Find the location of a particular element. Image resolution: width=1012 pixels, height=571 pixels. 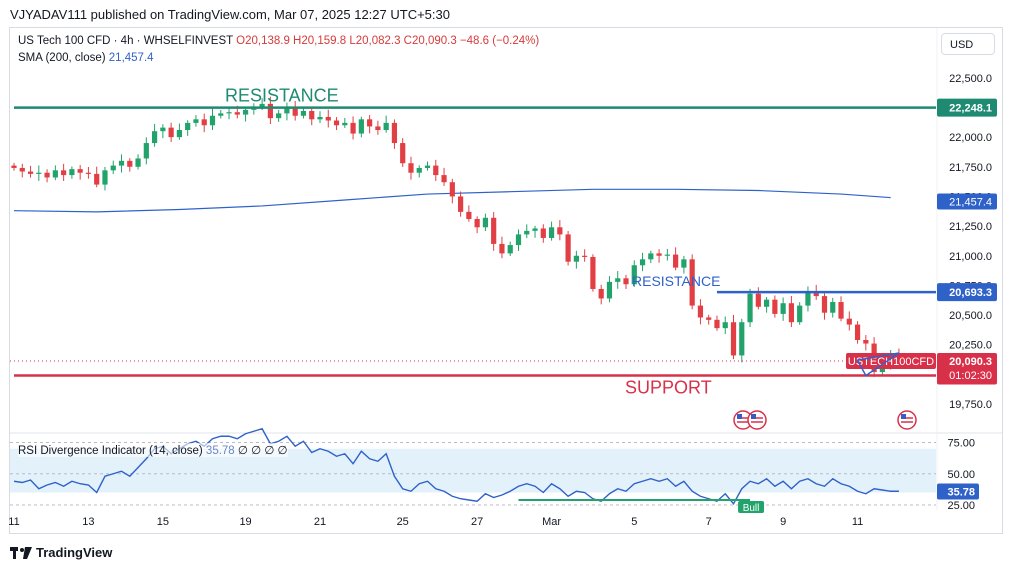

sma-200-line is located at coordinates (452, 200).